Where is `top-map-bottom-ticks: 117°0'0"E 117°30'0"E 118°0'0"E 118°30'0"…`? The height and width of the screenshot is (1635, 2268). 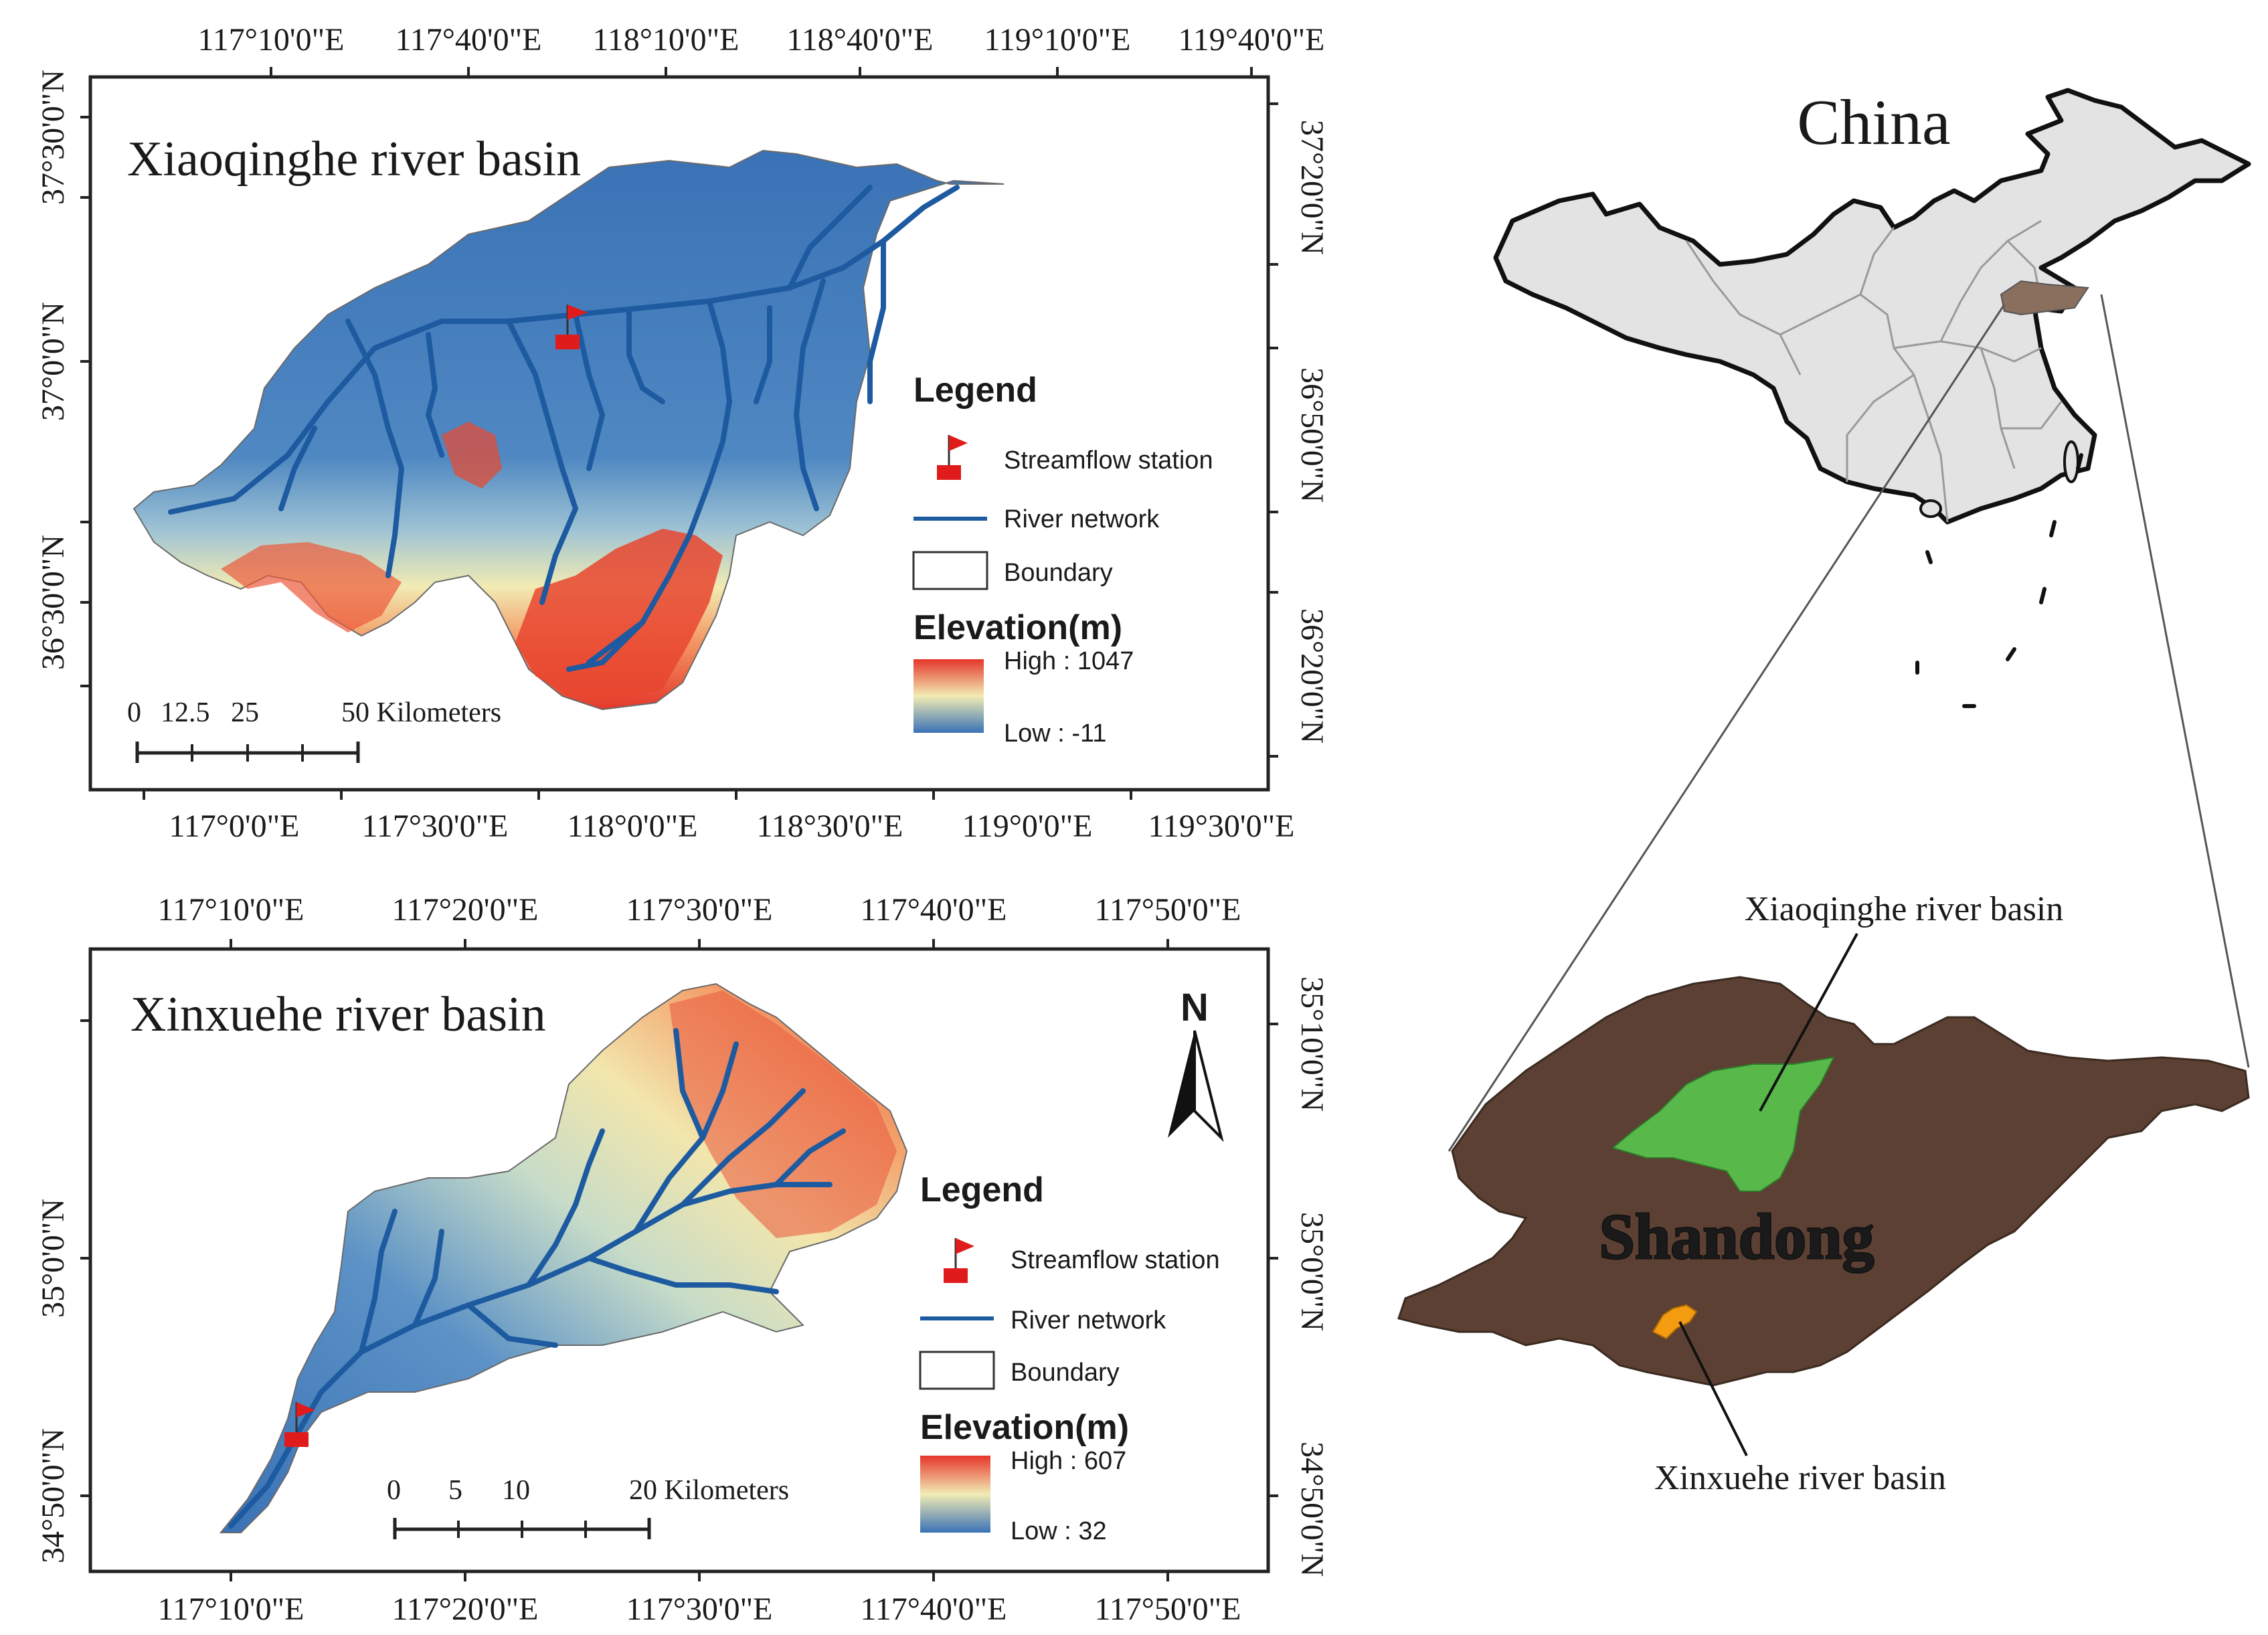
top-map-bottom-ticks: 117°0'0"E 117°30'0"E 118°0'0"E 118°30'0"… is located at coordinates (719, 817).